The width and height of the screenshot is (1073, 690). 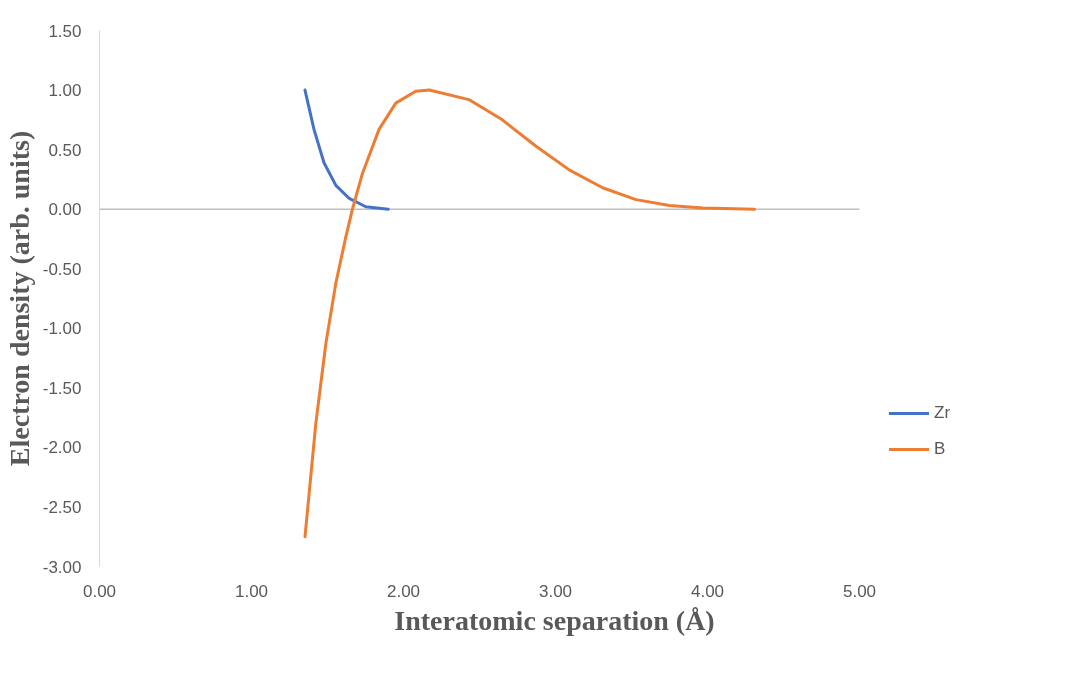 I want to click on x-tick-label: 5.00, so click(x=859, y=591).